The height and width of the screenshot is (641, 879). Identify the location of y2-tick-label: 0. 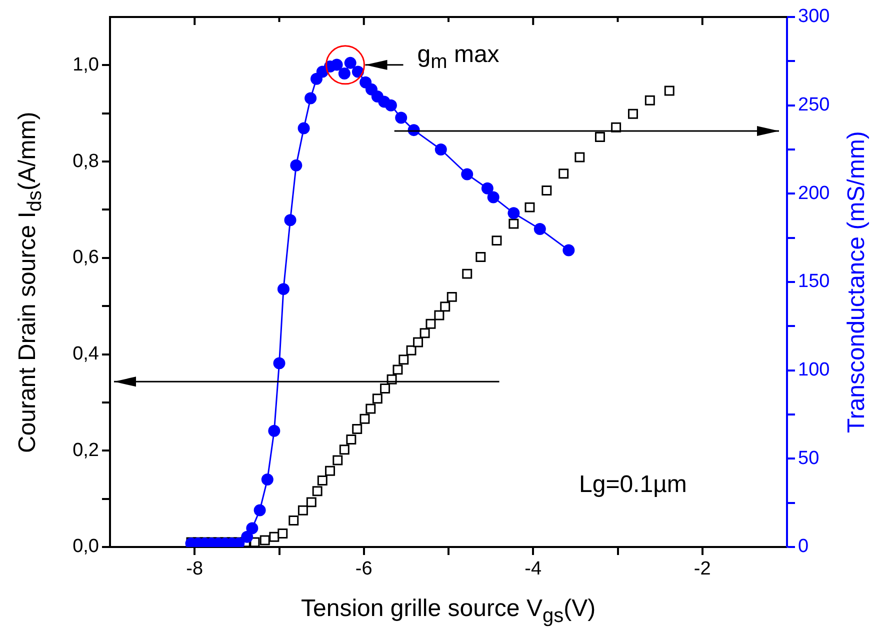
(803, 547).